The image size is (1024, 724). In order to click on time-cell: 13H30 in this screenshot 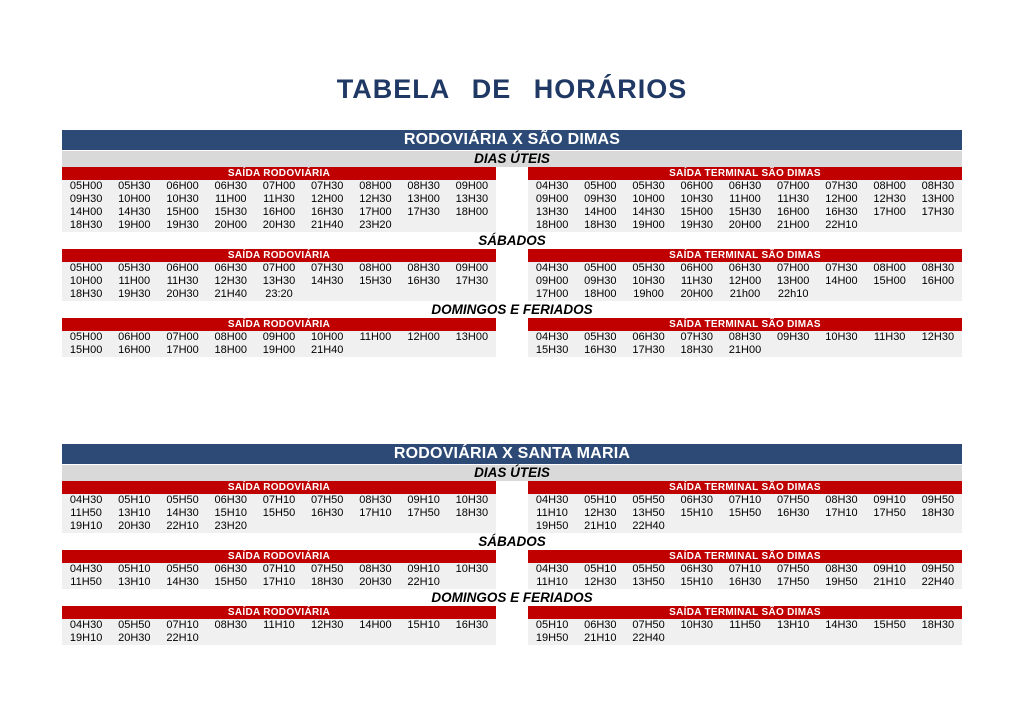, I will do `click(279, 281)`.